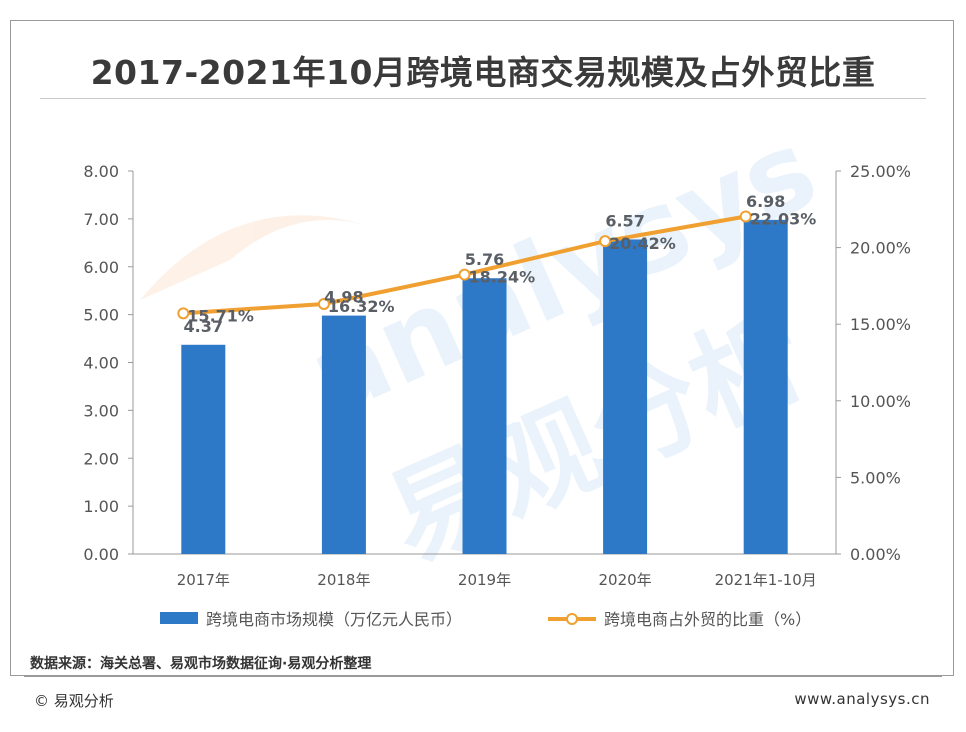 This screenshot has height=732, width=966. I want to click on legend-line-label: 跨境电商占外贸的比重（%）, so click(707, 619).